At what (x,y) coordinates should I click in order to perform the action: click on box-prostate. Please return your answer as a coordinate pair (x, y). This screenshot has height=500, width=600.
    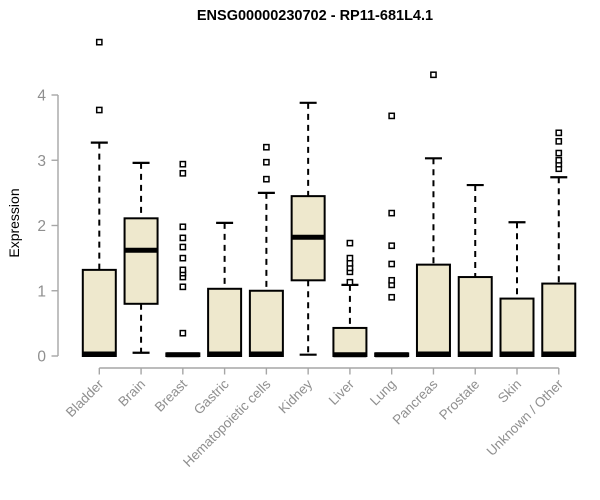
    Looking at the image, I should click on (475, 316).